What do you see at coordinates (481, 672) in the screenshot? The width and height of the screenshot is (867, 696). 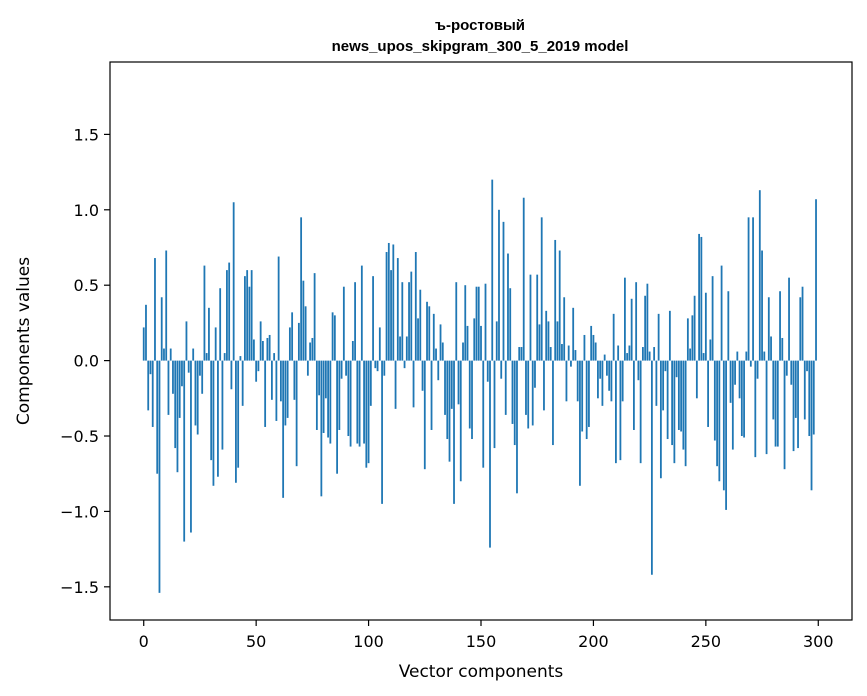 I see `x-axis-label: Vector components` at bounding box center [481, 672].